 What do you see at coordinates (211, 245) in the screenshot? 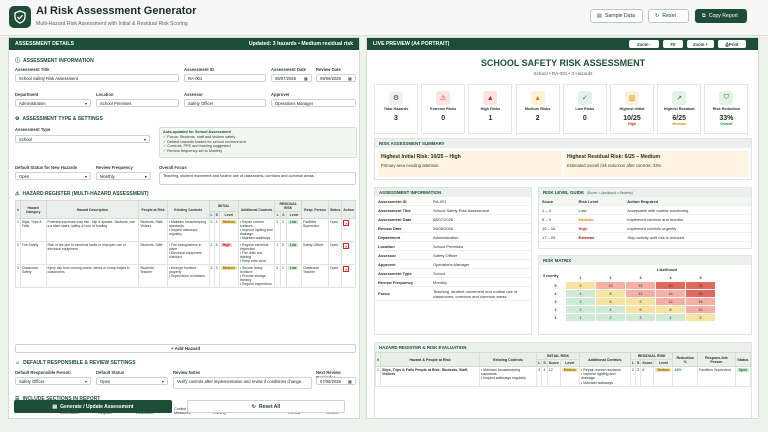
I see `initial-likelihood-select: 2` at bounding box center [211, 245].